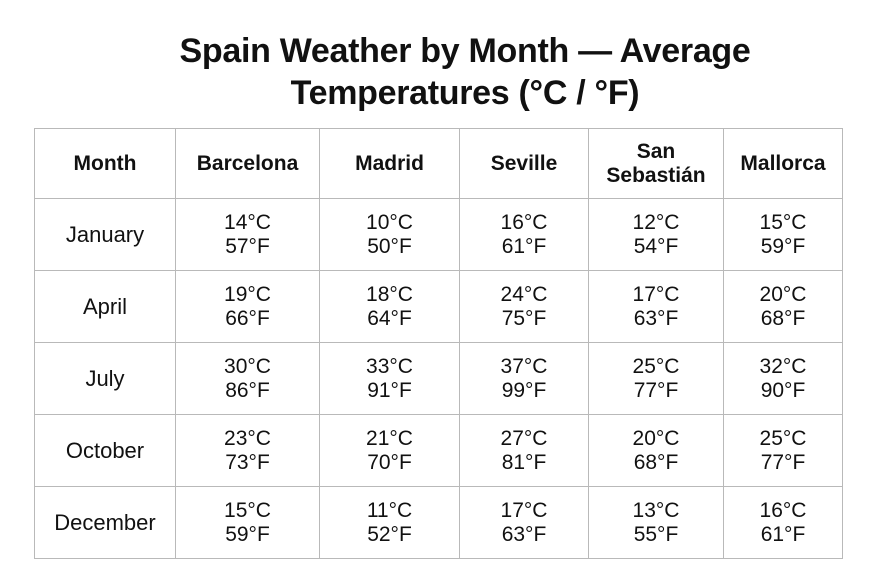 Image resolution: width=876 pixels, height=584 pixels. I want to click on fahrenheit-value: 91°F, so click(389, 390).